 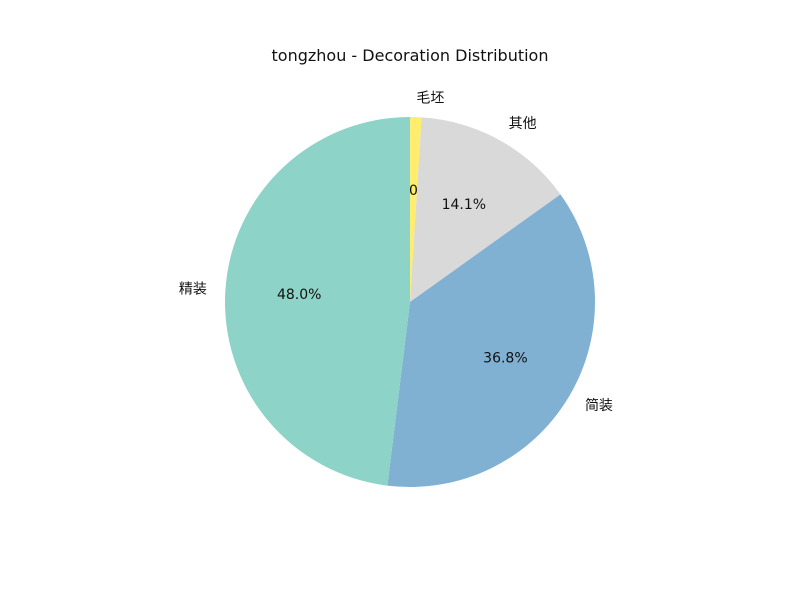 I want to click on slice-percent-label: 48.0%, so click(x=299, y=295).